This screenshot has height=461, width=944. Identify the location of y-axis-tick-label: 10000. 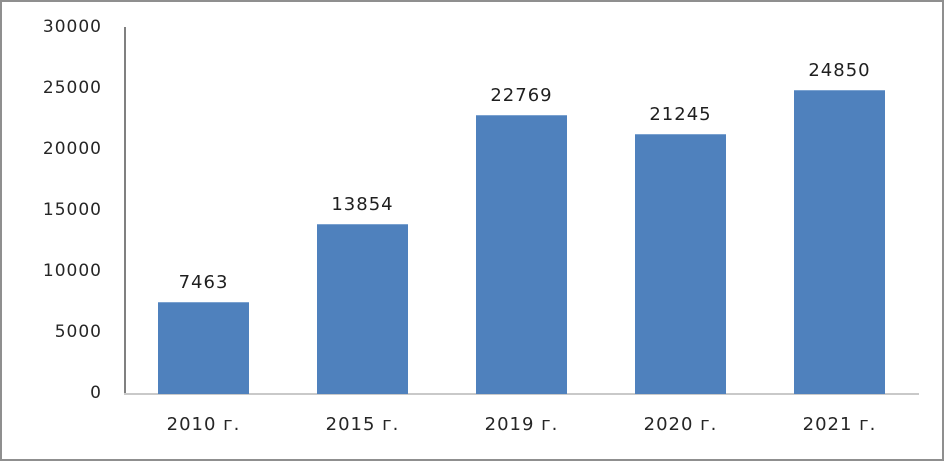
(72, 271).